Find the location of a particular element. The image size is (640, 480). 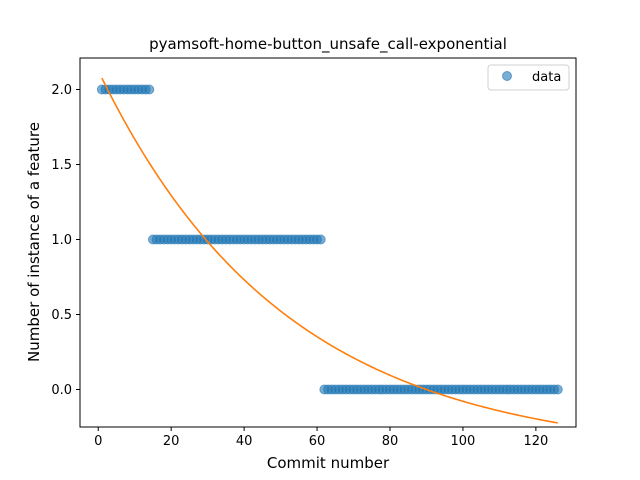

x-tick-label: 100 is located at coordinates (463, 441).